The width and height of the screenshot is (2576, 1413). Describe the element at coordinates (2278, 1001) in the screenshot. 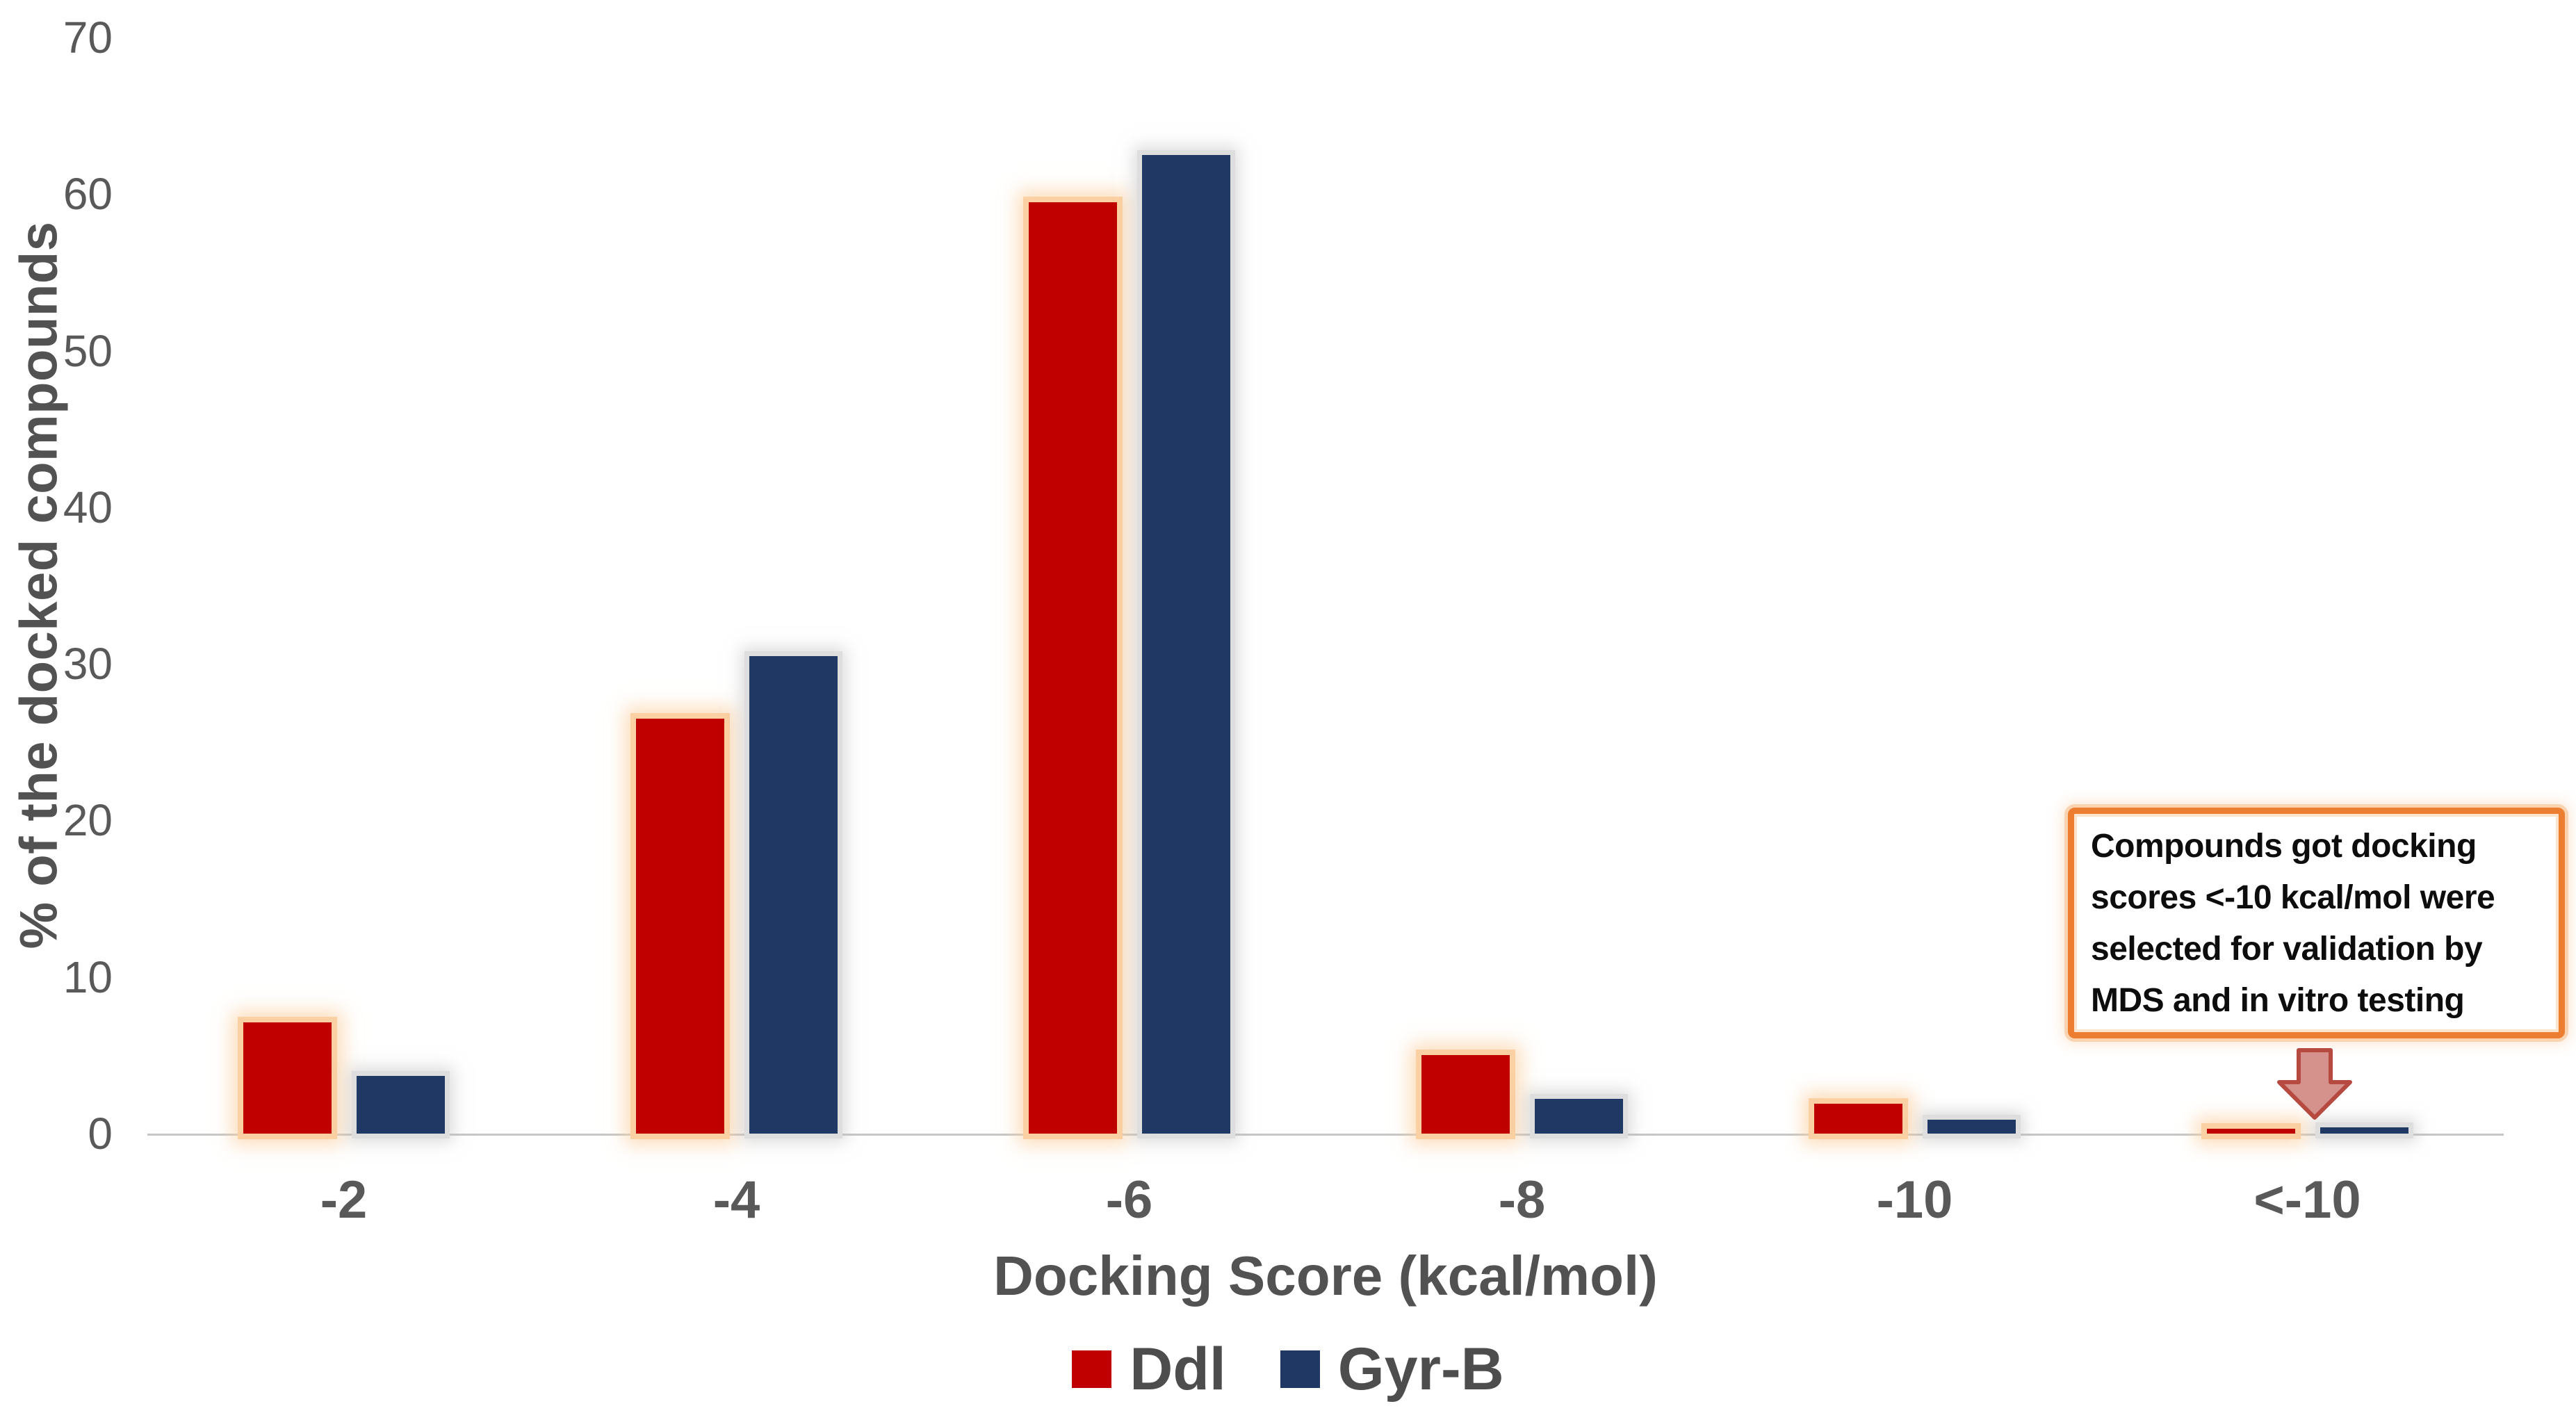

I see `annotation-text-line: MDS and in vitro testing` at that location.